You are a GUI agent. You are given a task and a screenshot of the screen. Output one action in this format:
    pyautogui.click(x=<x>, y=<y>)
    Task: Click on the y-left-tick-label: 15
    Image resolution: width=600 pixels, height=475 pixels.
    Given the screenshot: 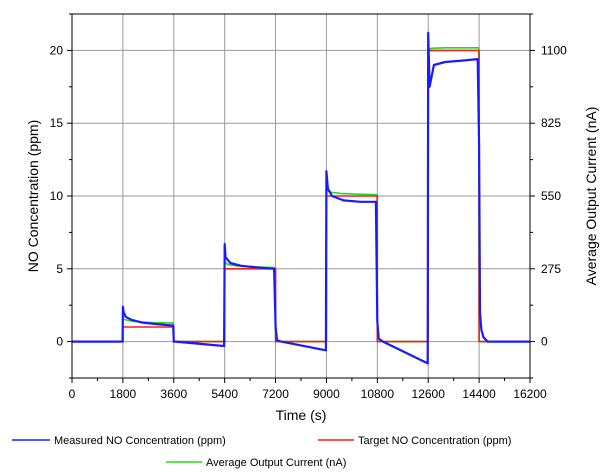 What is the action you would take?
    pyautogui.click(x=57, y=123)
    